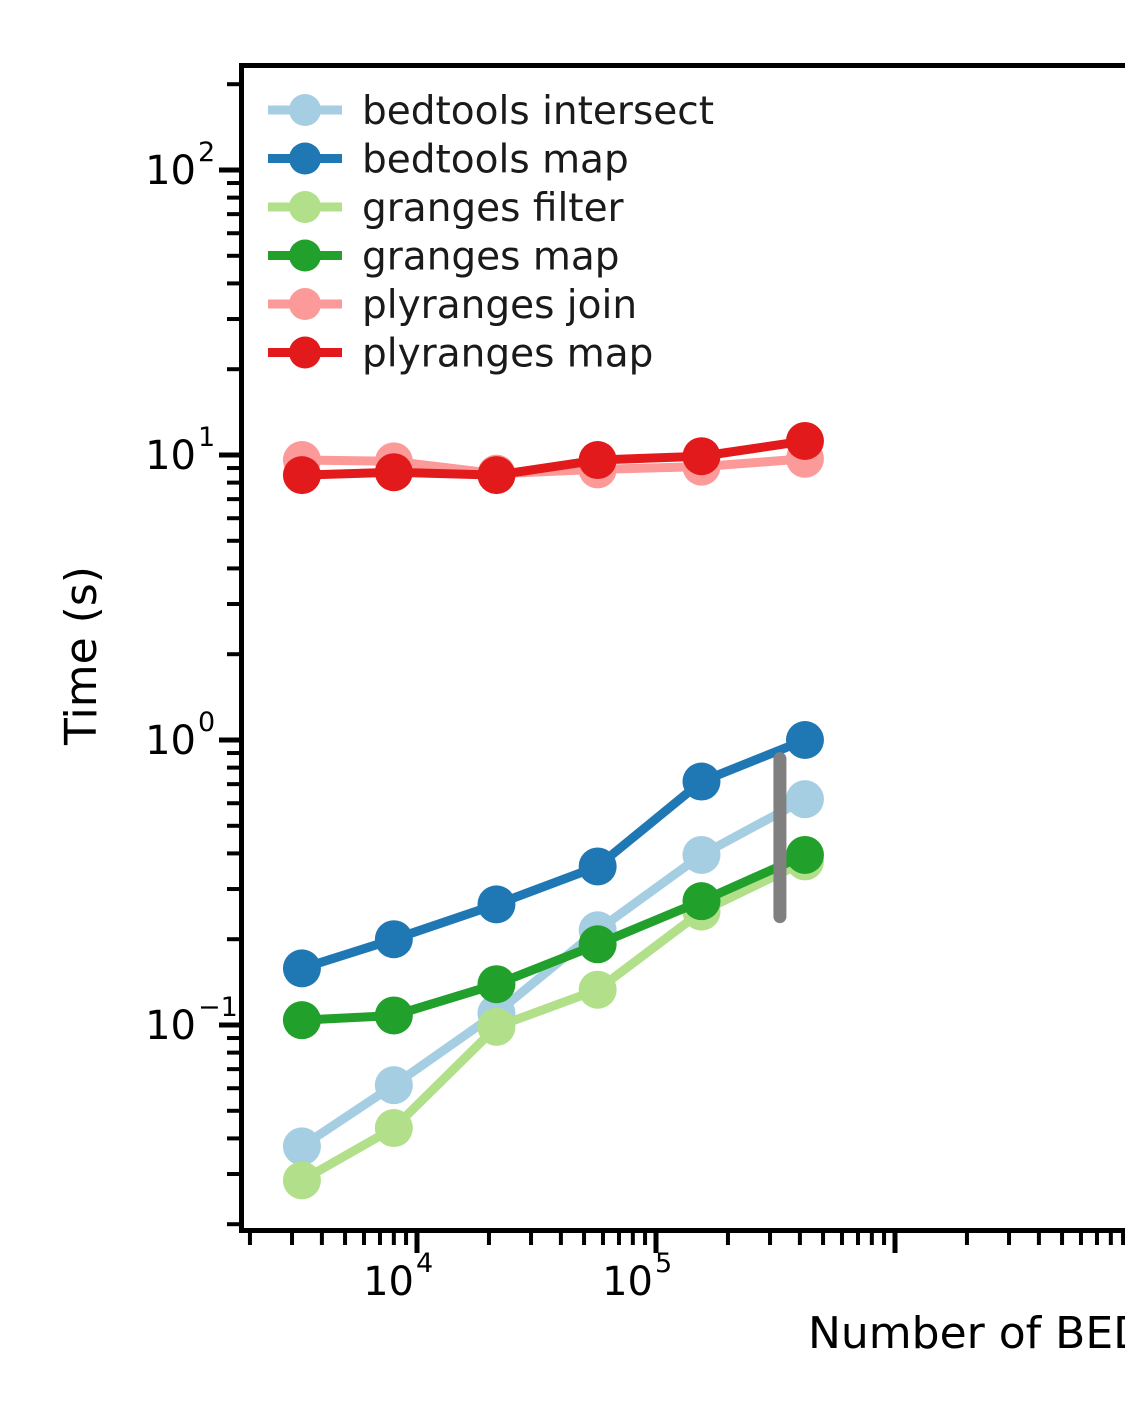  I want to click on legend-item-bedtools-map: bedtools map, so click(448, 160).